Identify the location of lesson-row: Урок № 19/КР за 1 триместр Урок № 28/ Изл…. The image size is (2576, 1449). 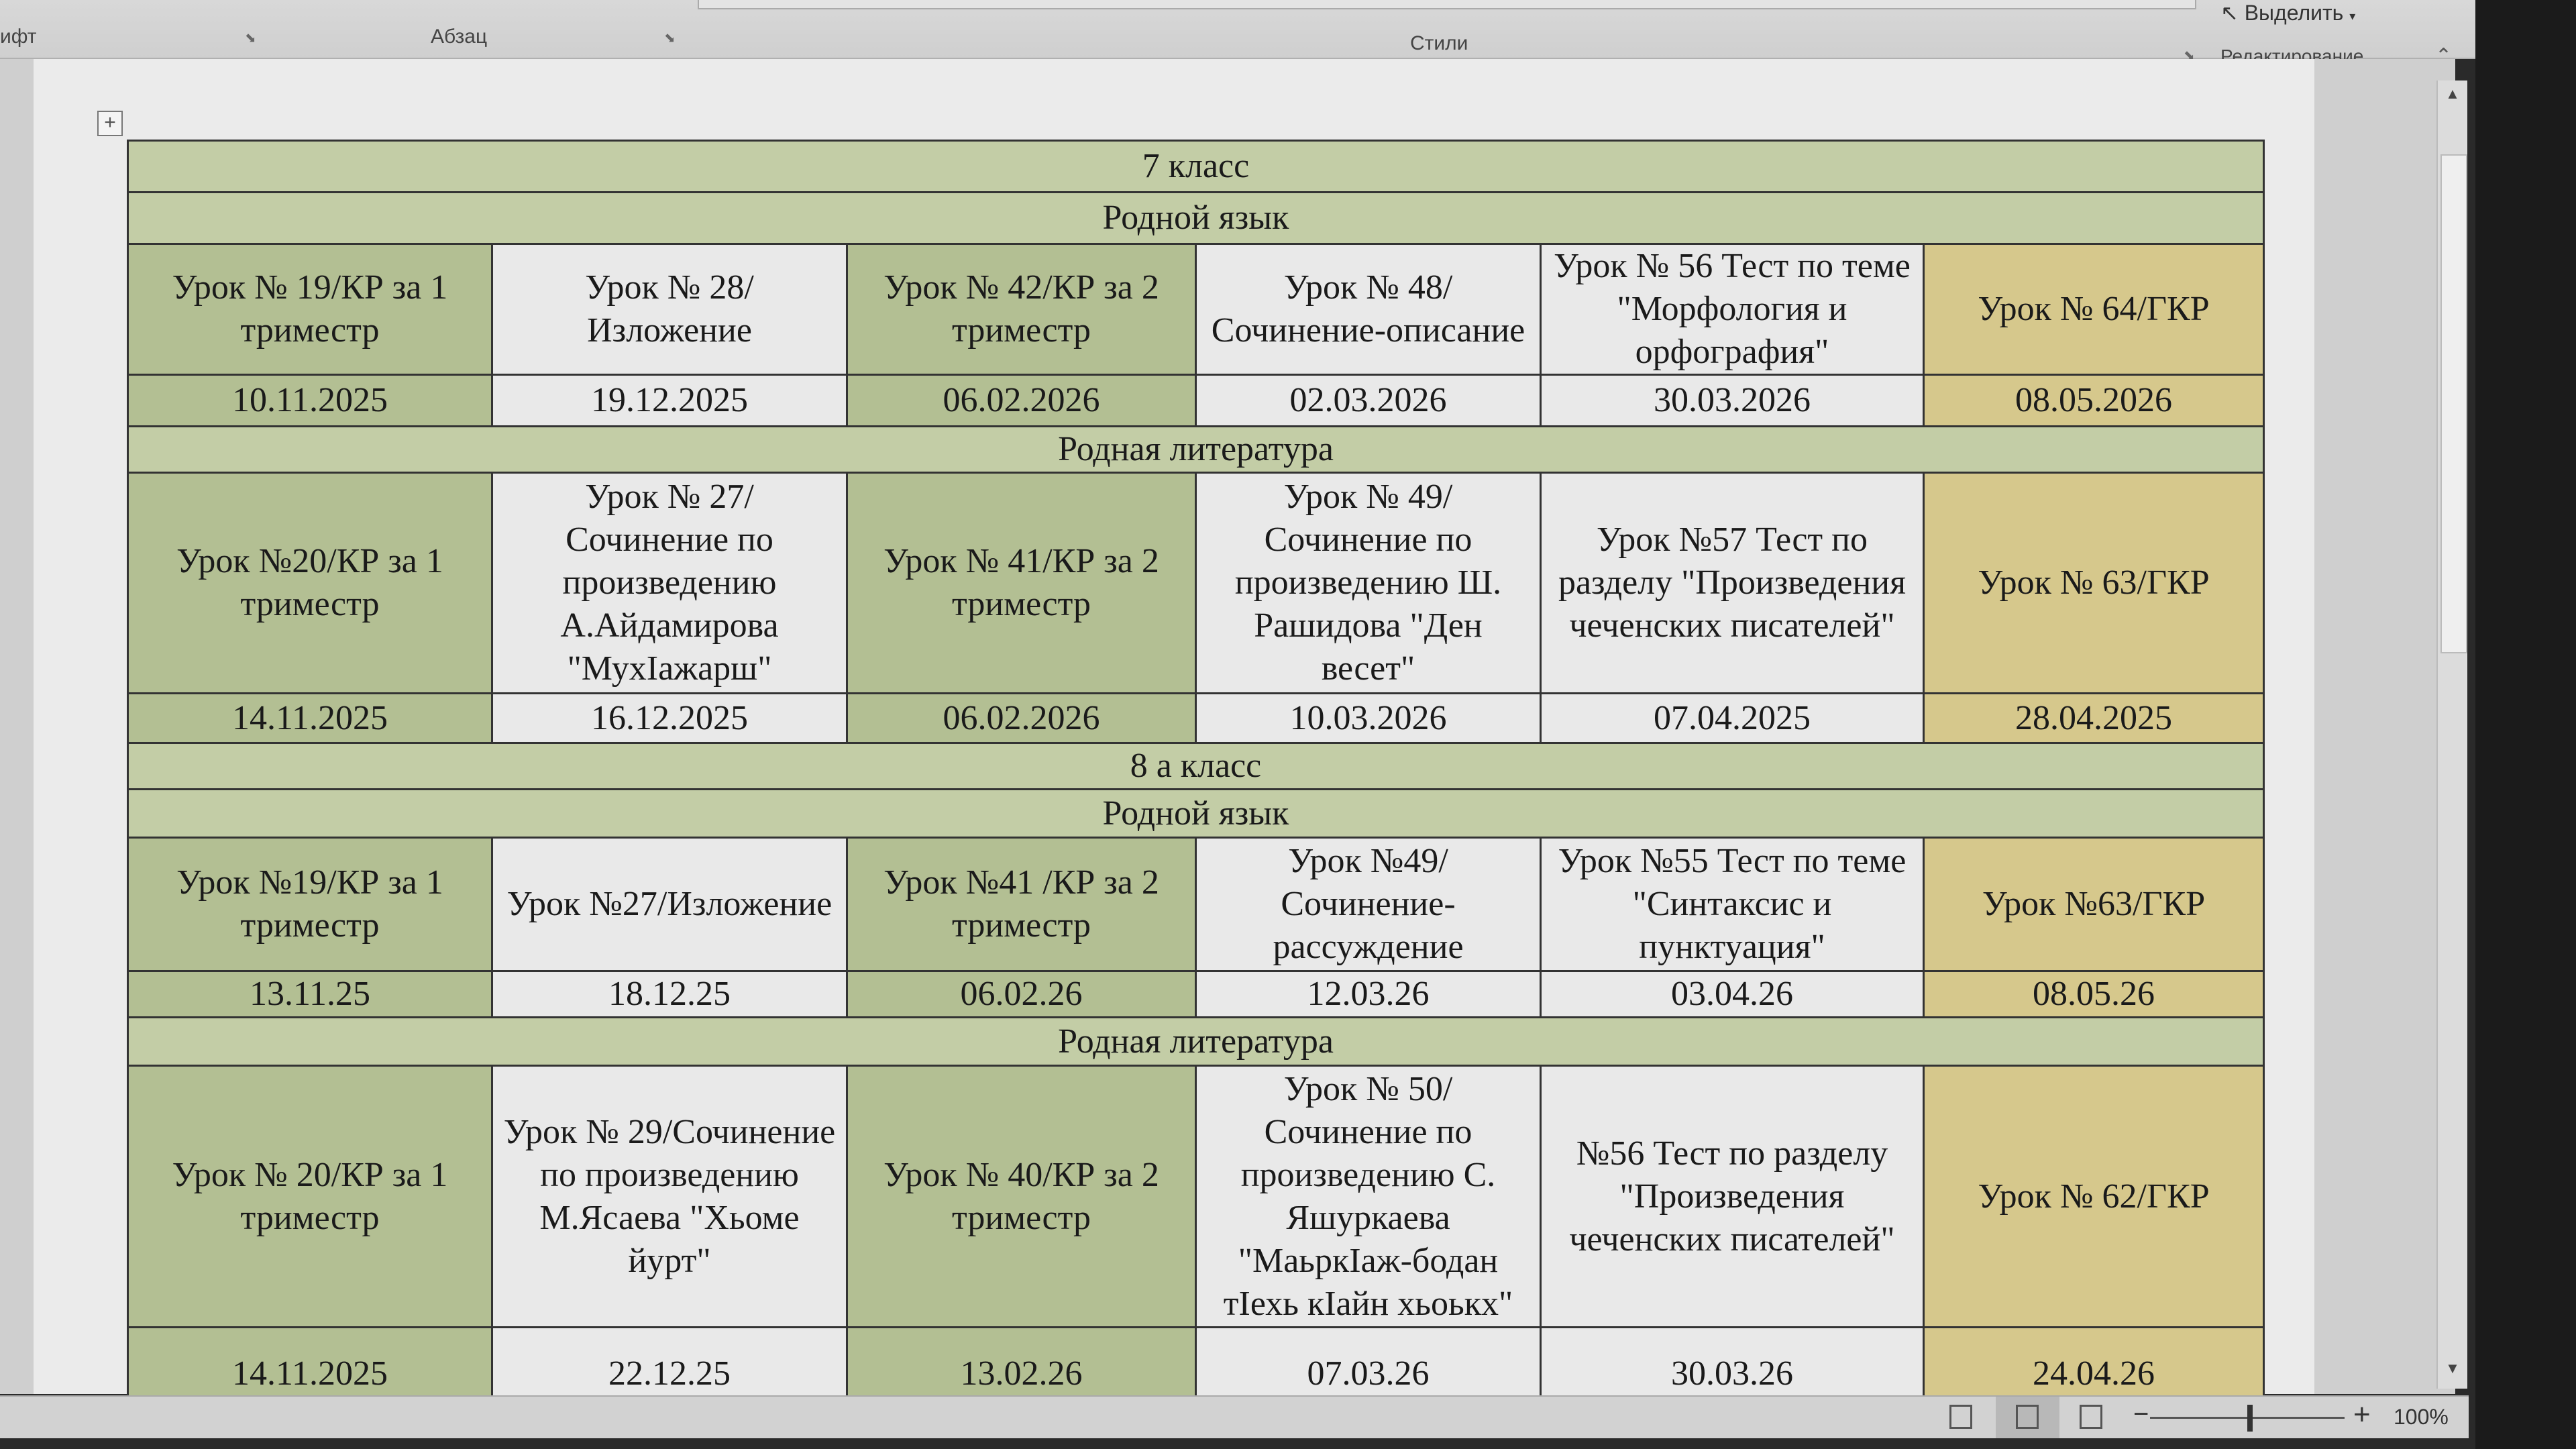
(1196, 309).